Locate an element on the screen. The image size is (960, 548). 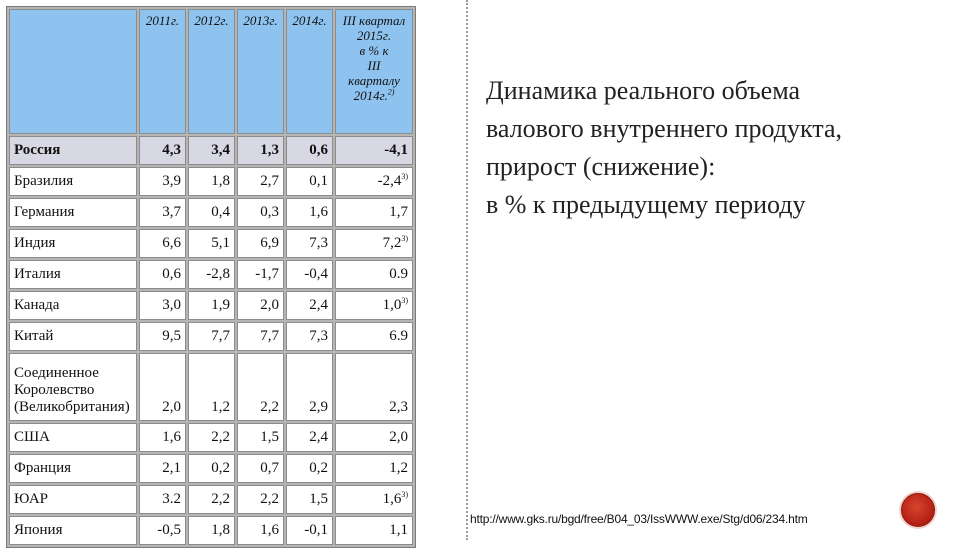
value-cell: 1,63) is located at coordinates (374, 499).